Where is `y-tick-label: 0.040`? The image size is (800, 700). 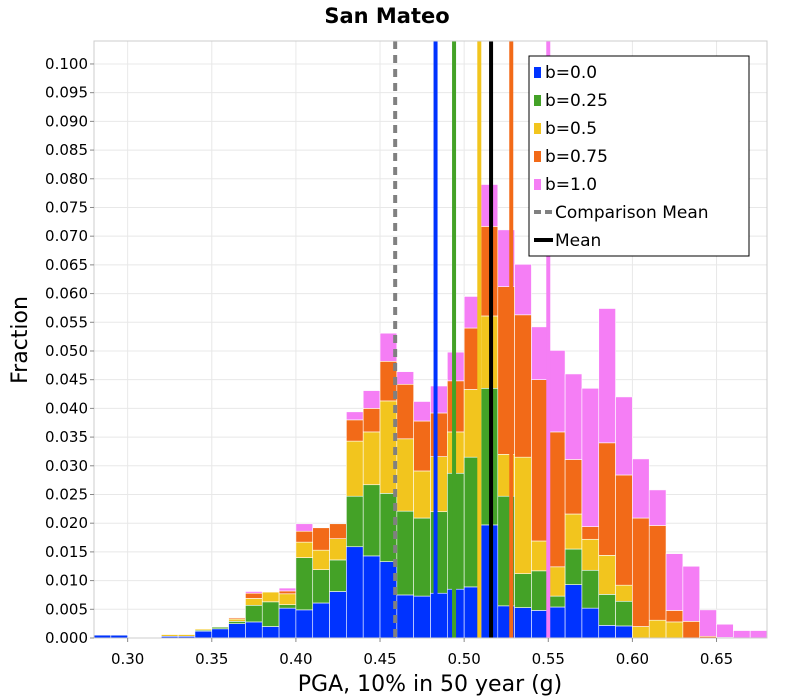
y-tick-label: 0.040 is located at coordinates (66, 408).